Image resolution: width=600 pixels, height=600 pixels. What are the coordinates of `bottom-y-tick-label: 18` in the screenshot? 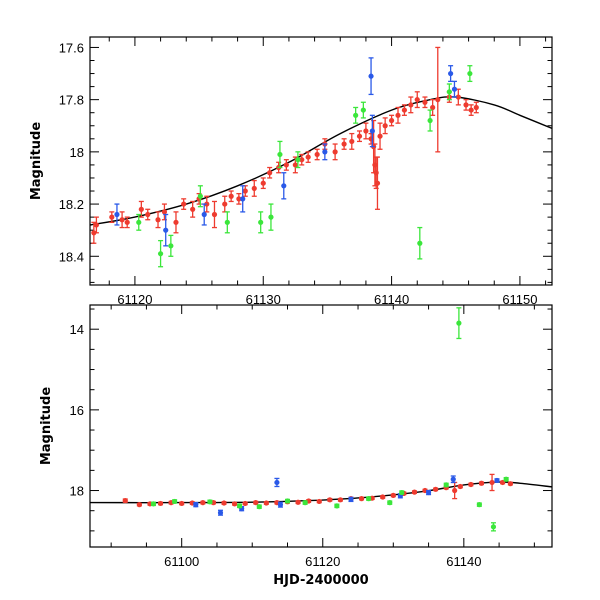 It's located at (77, 491).